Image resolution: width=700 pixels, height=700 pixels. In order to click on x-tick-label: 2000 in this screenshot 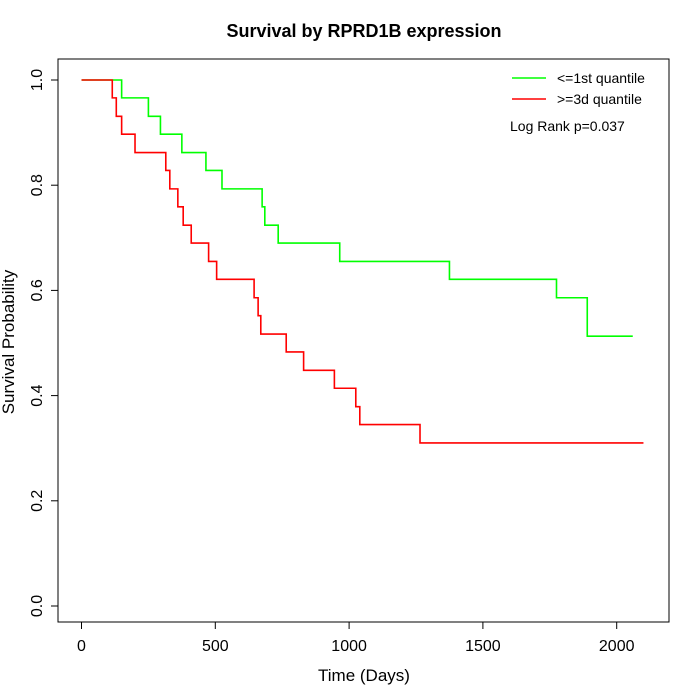, I will do `click(617, 646)`.